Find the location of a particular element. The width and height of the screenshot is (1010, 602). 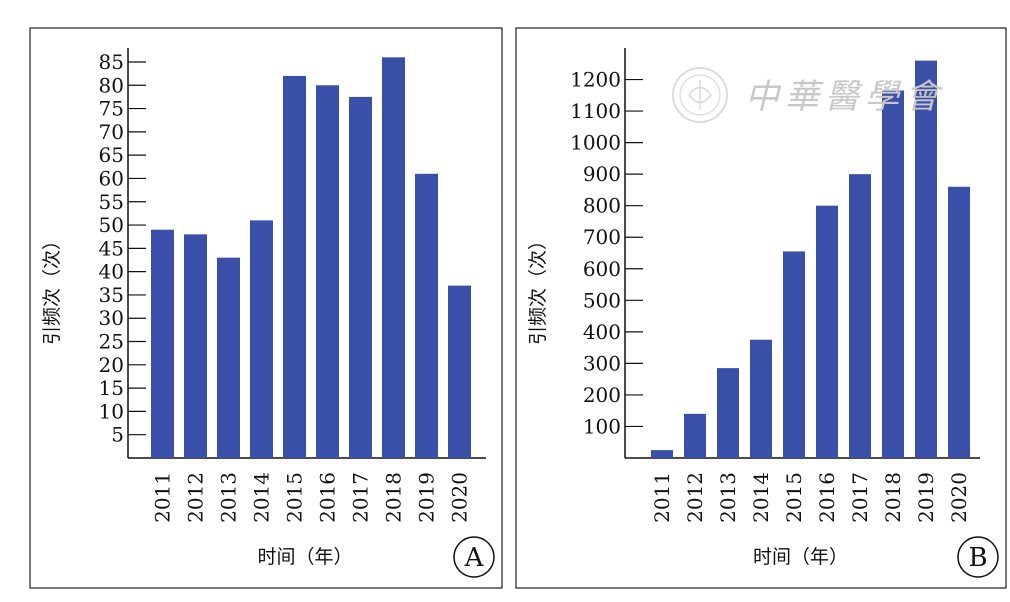

y-tick-label: 800 is located at coordinates (602, 206).